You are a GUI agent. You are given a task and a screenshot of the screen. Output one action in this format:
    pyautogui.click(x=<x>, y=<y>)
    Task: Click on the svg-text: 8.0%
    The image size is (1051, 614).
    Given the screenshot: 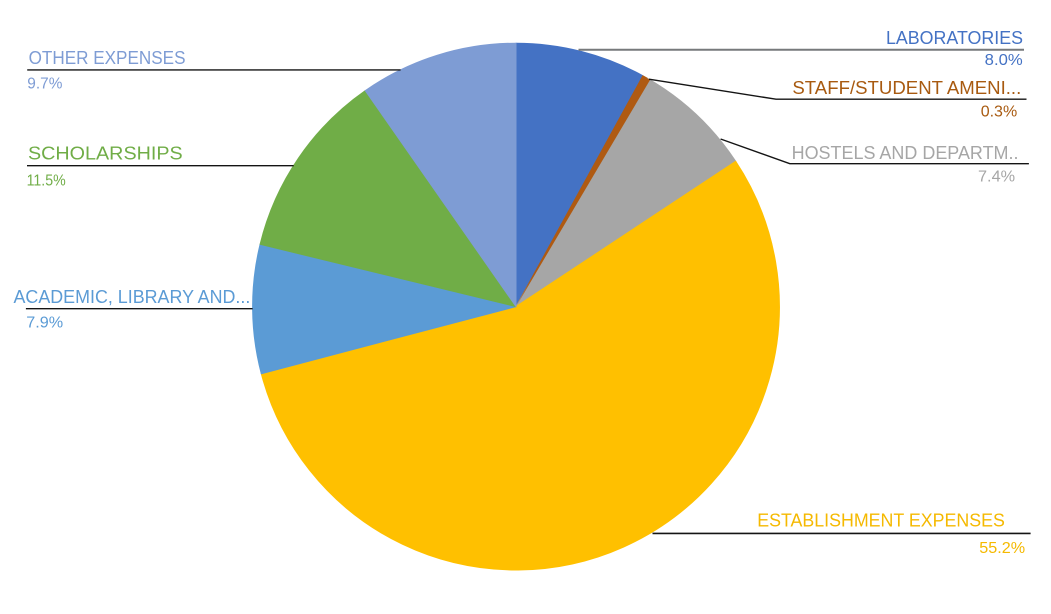 What is the action you would take?
    pyautogui.click(x=1004, y=60)
    